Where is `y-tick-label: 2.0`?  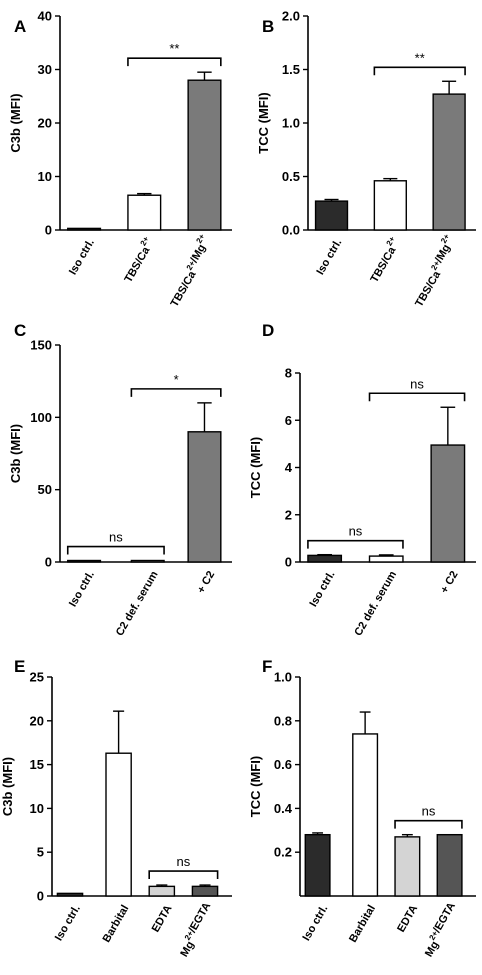 y-tick-label: 2.0 is located at coordinates (291, 16).